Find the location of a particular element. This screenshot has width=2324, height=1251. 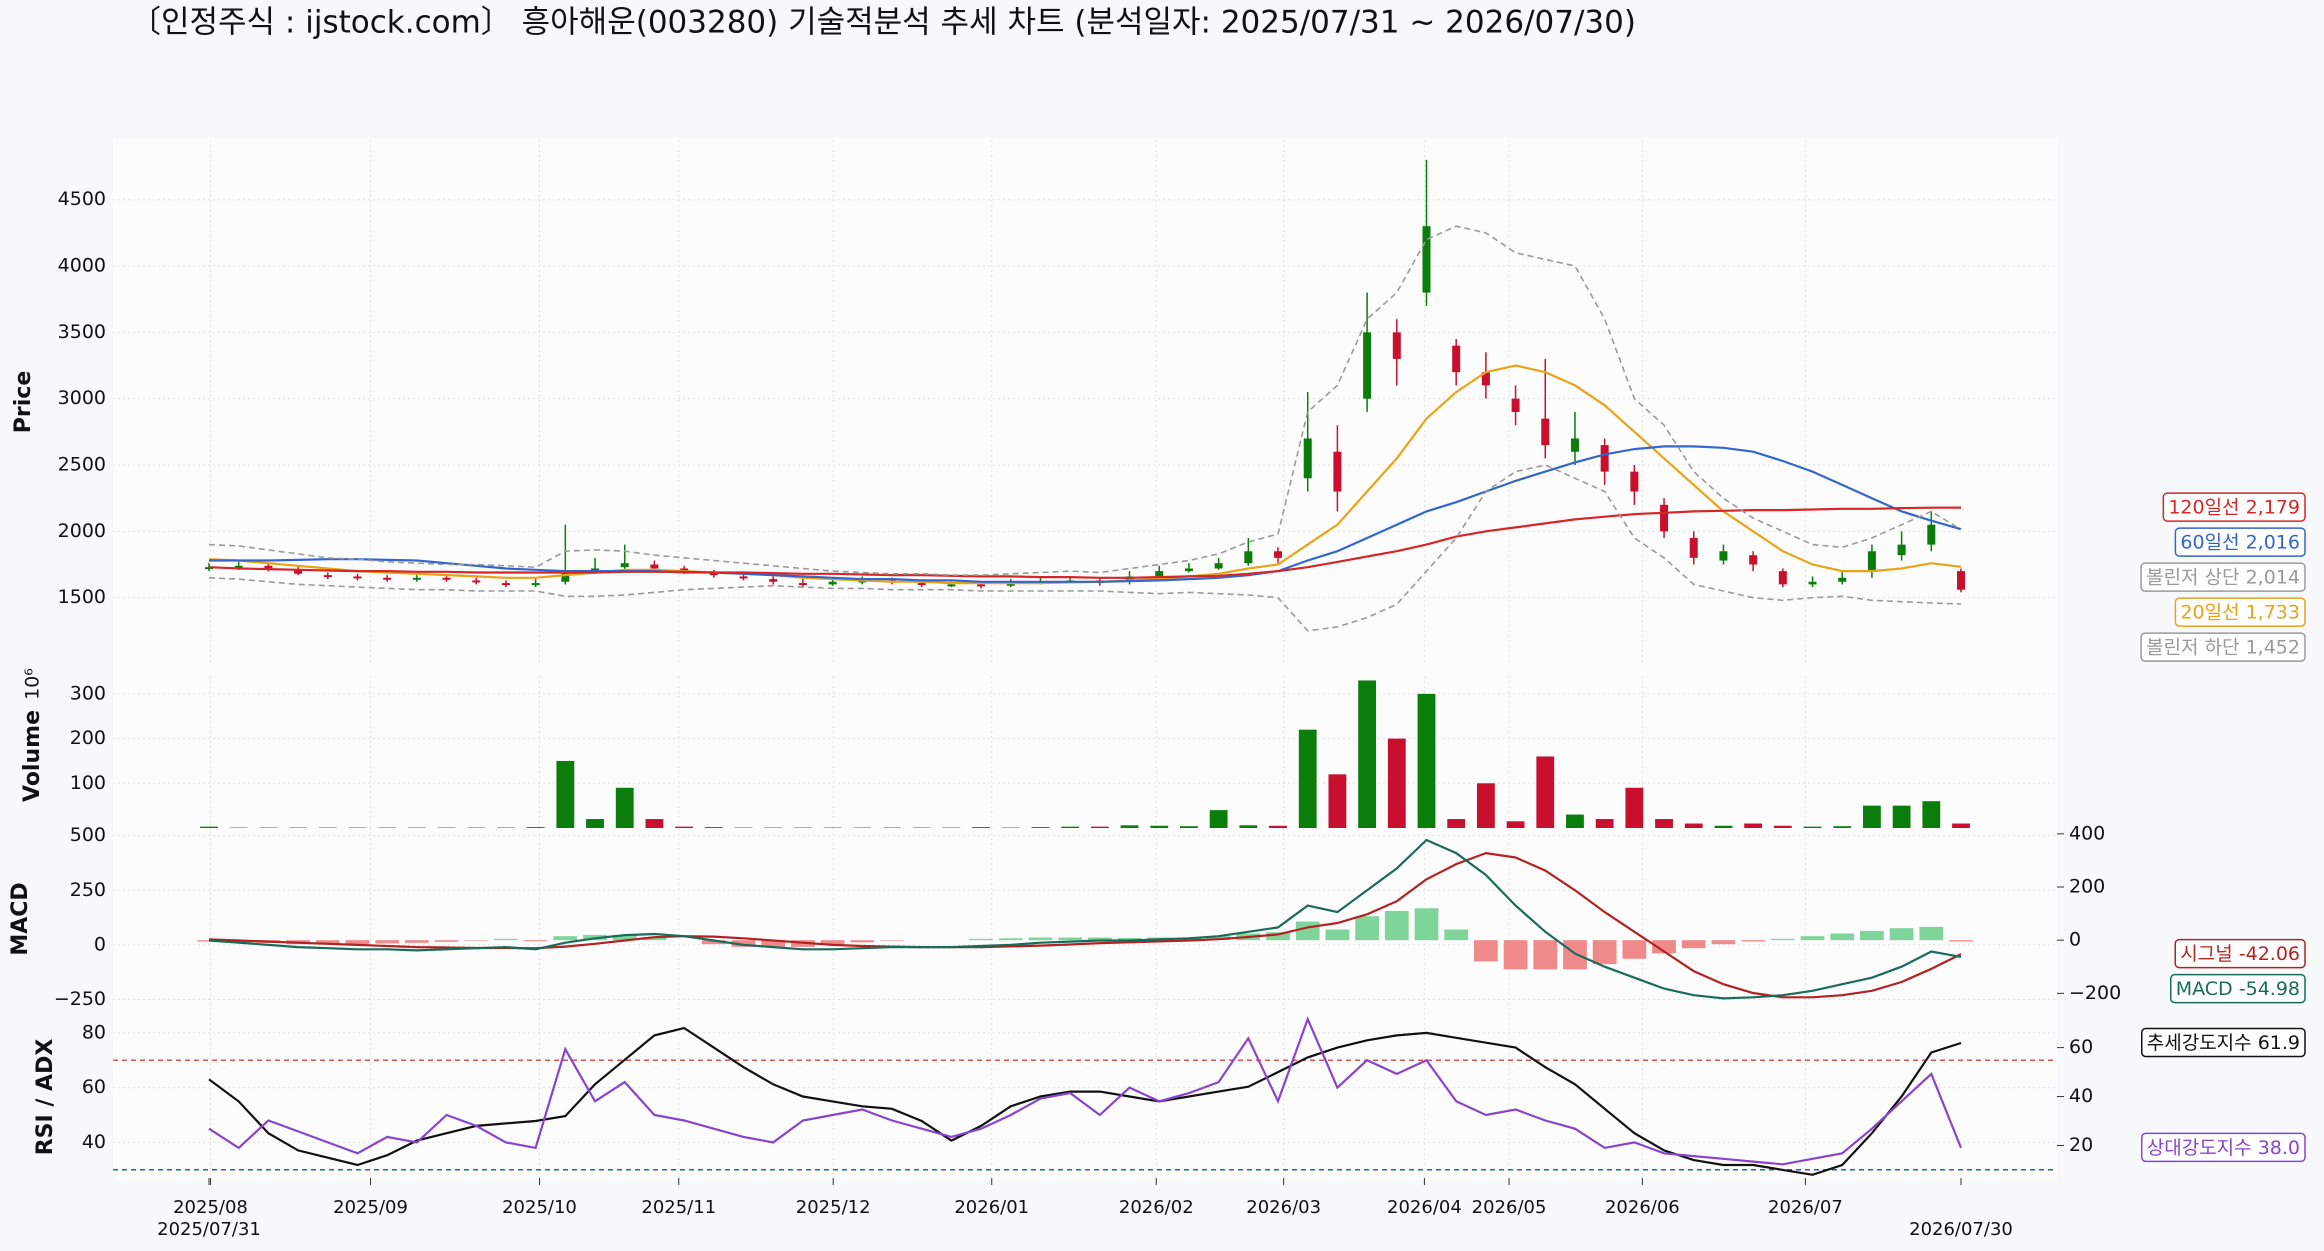

legend-value: 38.0 is located at coordinates (2279, 1147).